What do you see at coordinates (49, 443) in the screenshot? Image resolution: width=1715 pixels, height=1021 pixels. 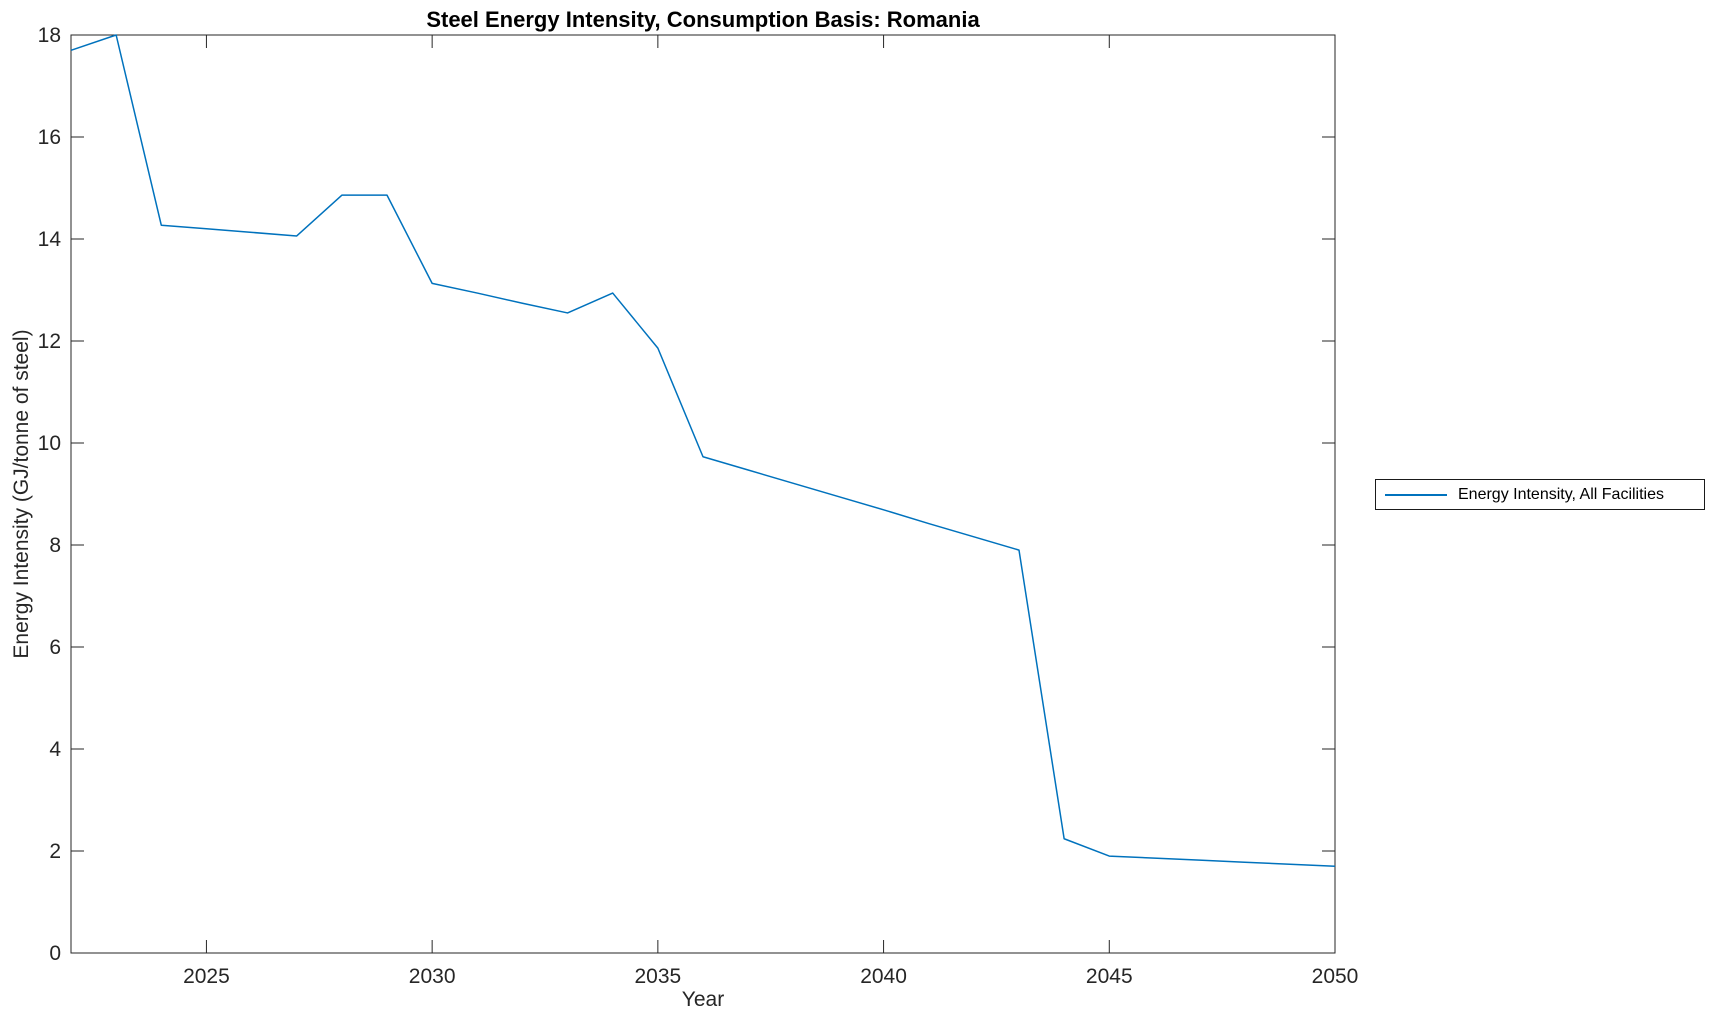 I see `y-tick-label: 10` at bounding box center [49, 443].